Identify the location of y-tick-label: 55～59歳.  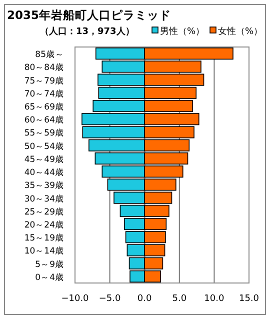
(44, 133).